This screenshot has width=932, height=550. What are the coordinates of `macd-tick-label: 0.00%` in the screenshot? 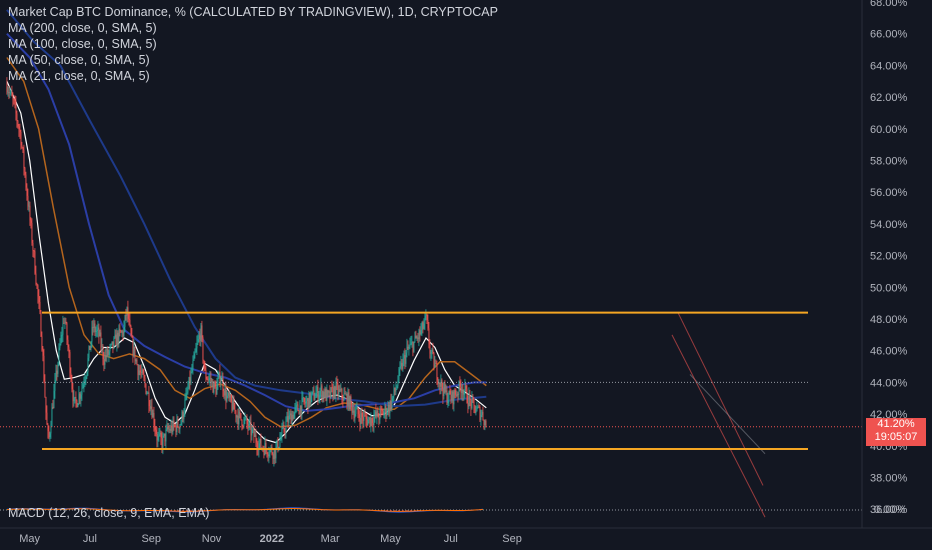 It's located at (889, 510).